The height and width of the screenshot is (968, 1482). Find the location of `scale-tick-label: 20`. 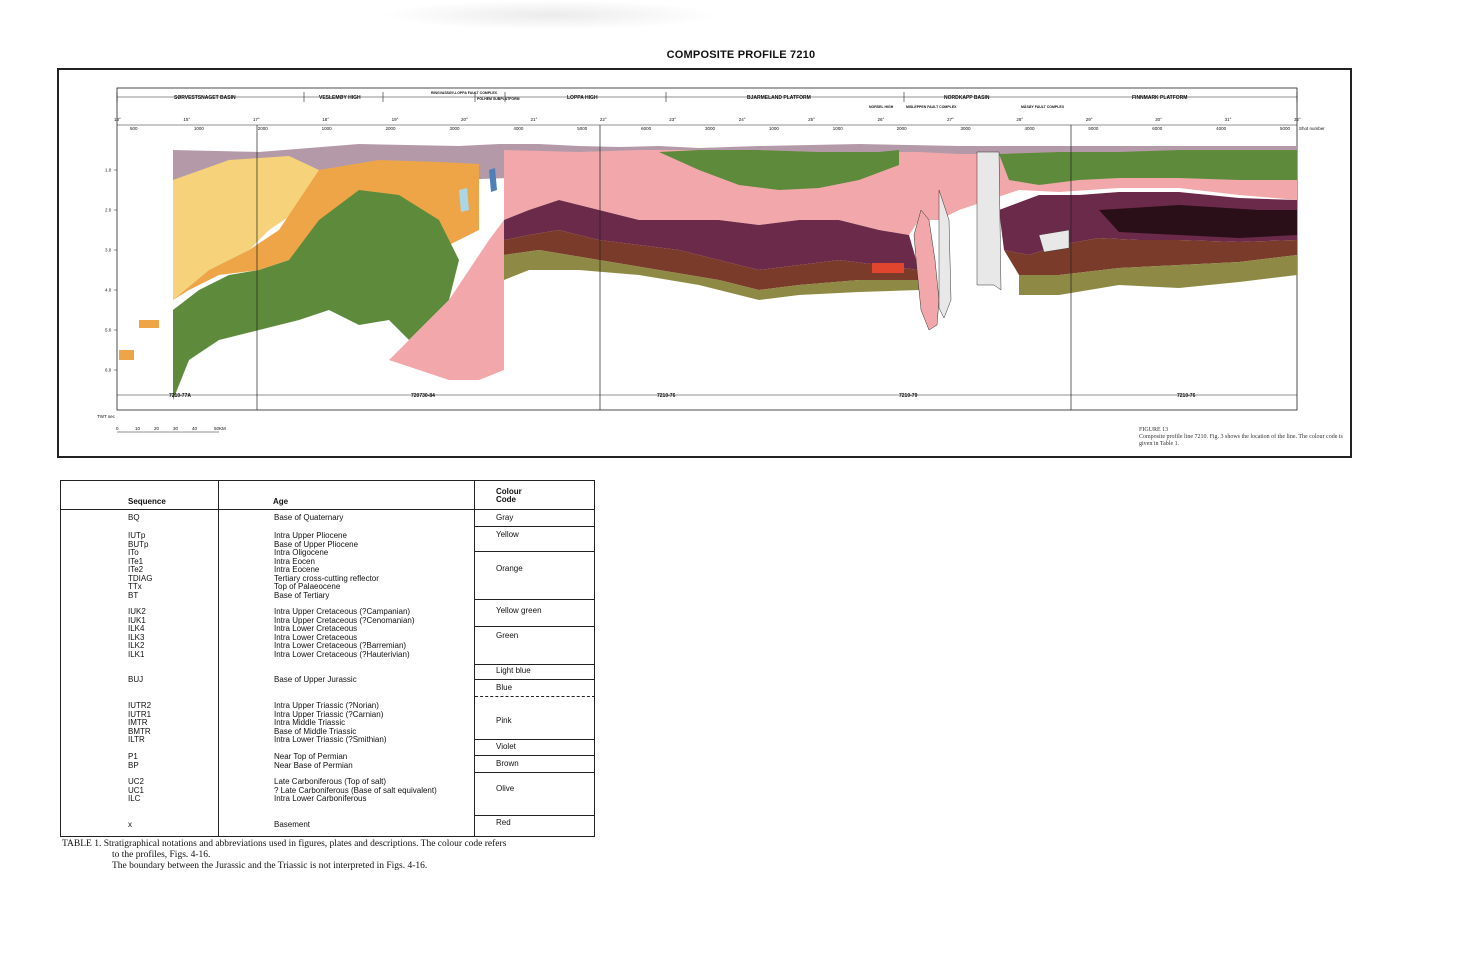

scale-tick-label: 20 is located at coordinates (157, 428).